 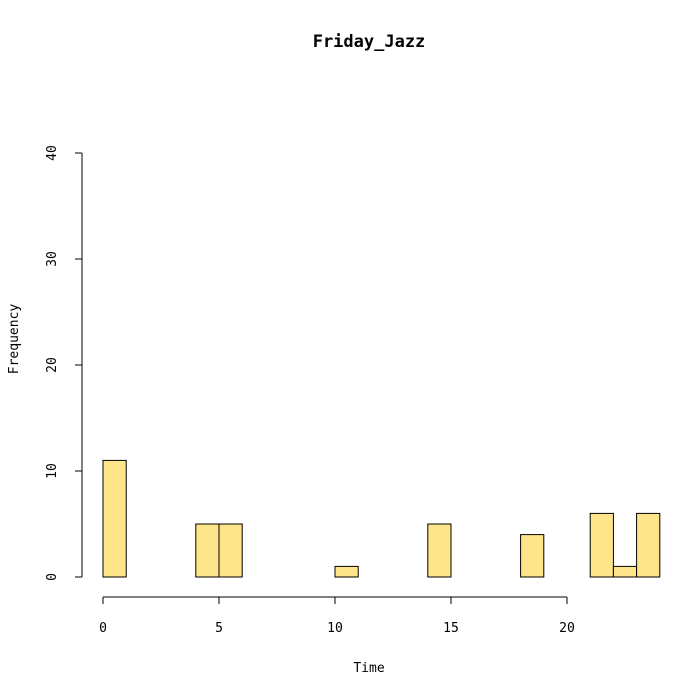 What do you see at coordinates (335, 628) in the screenshot?
I see `x-tick-label-2: 10` at bounding box center [335, 628].